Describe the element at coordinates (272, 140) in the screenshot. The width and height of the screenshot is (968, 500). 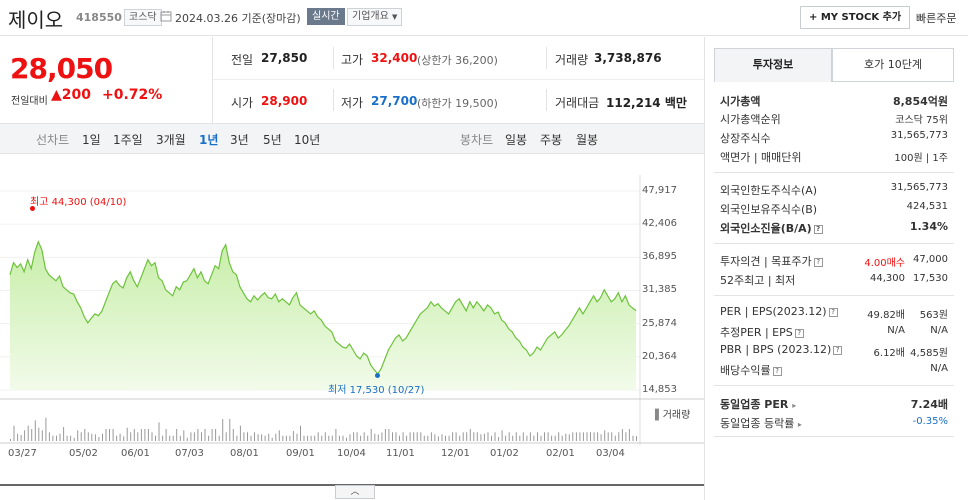
I see `period-5y: 5년` at that location.